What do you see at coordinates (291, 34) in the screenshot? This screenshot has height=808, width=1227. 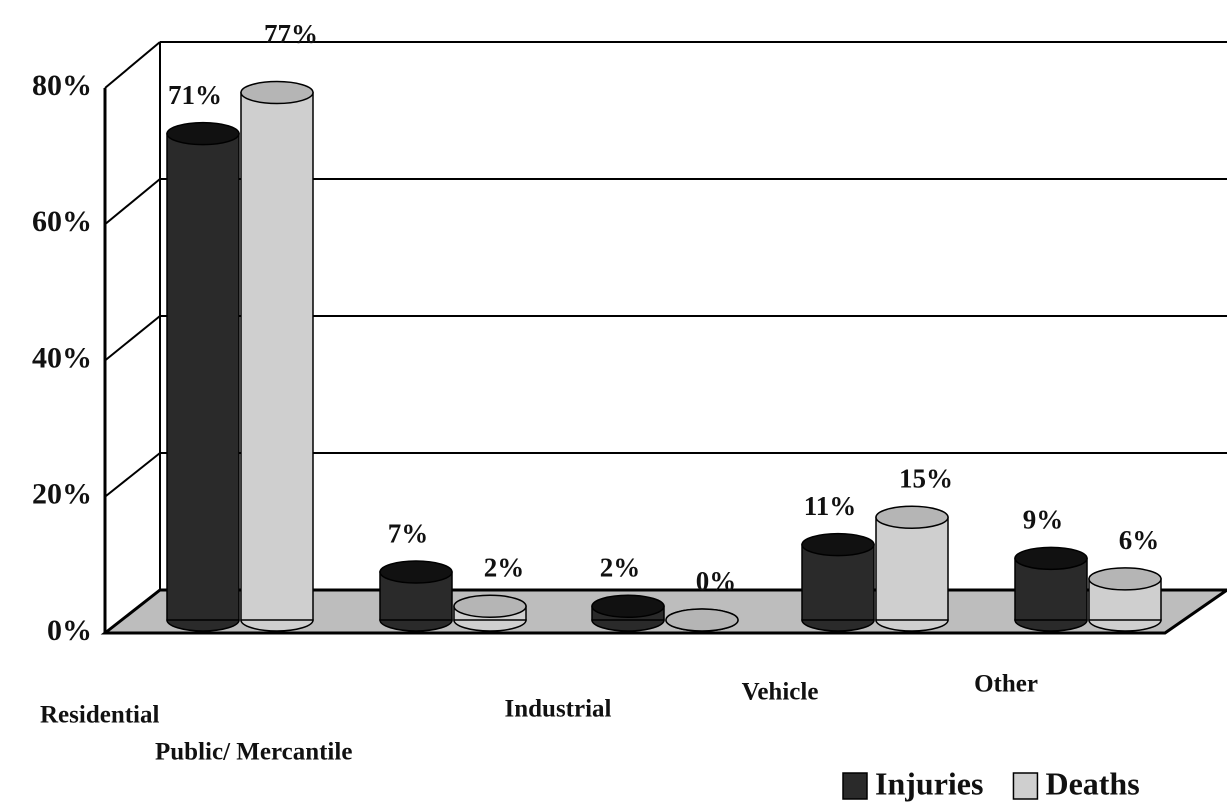 I see `value-label: 77%` at bounding box center [291, 34].